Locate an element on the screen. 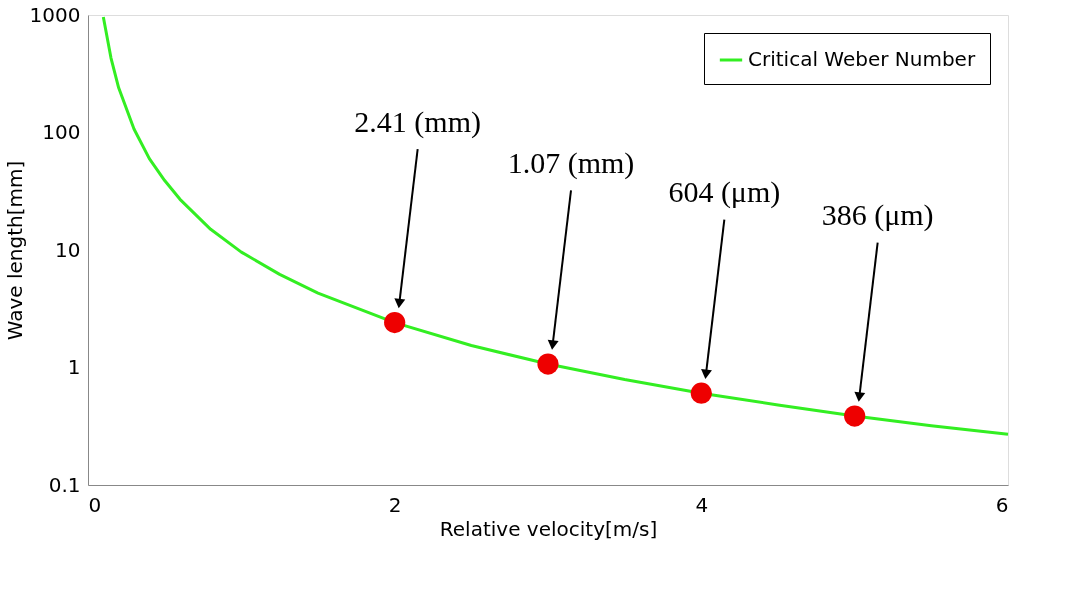  y-tick-label: 1 is located at coordinates (74, 367).